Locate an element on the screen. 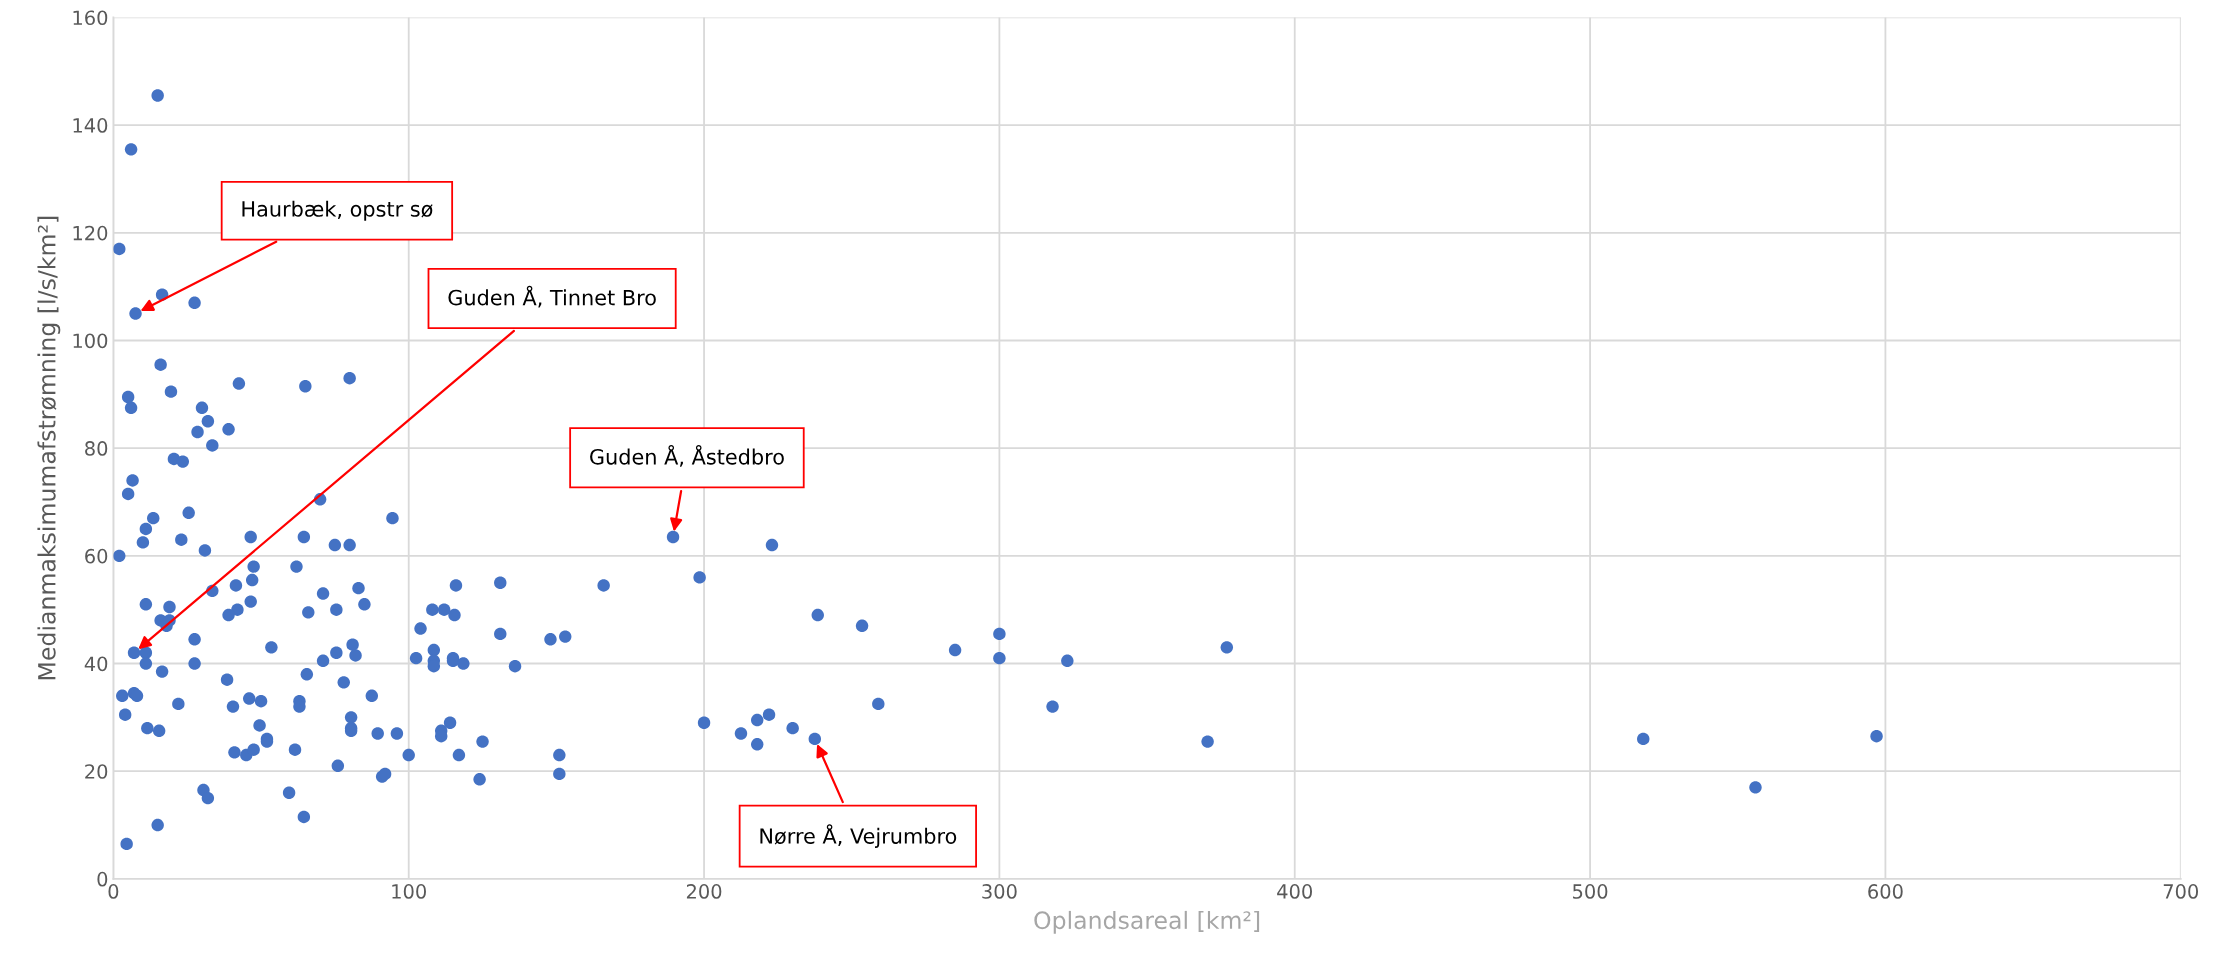  x-tick-label: 700 is located at coordinates (2181, 891).